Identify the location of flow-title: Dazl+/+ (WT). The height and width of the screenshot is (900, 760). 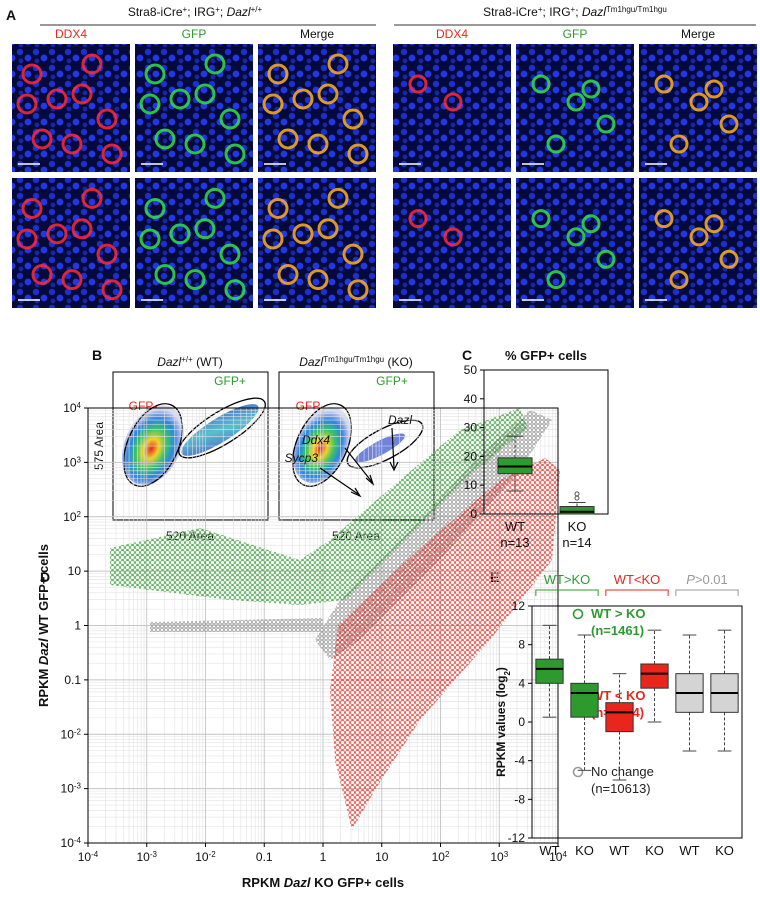
(190, 362).